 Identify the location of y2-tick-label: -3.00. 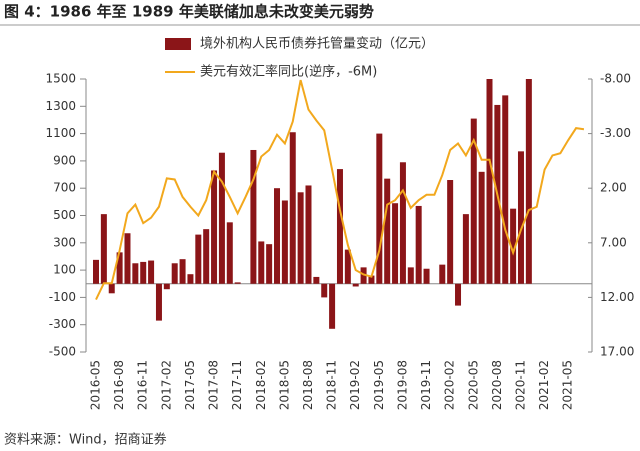
(615, 133).